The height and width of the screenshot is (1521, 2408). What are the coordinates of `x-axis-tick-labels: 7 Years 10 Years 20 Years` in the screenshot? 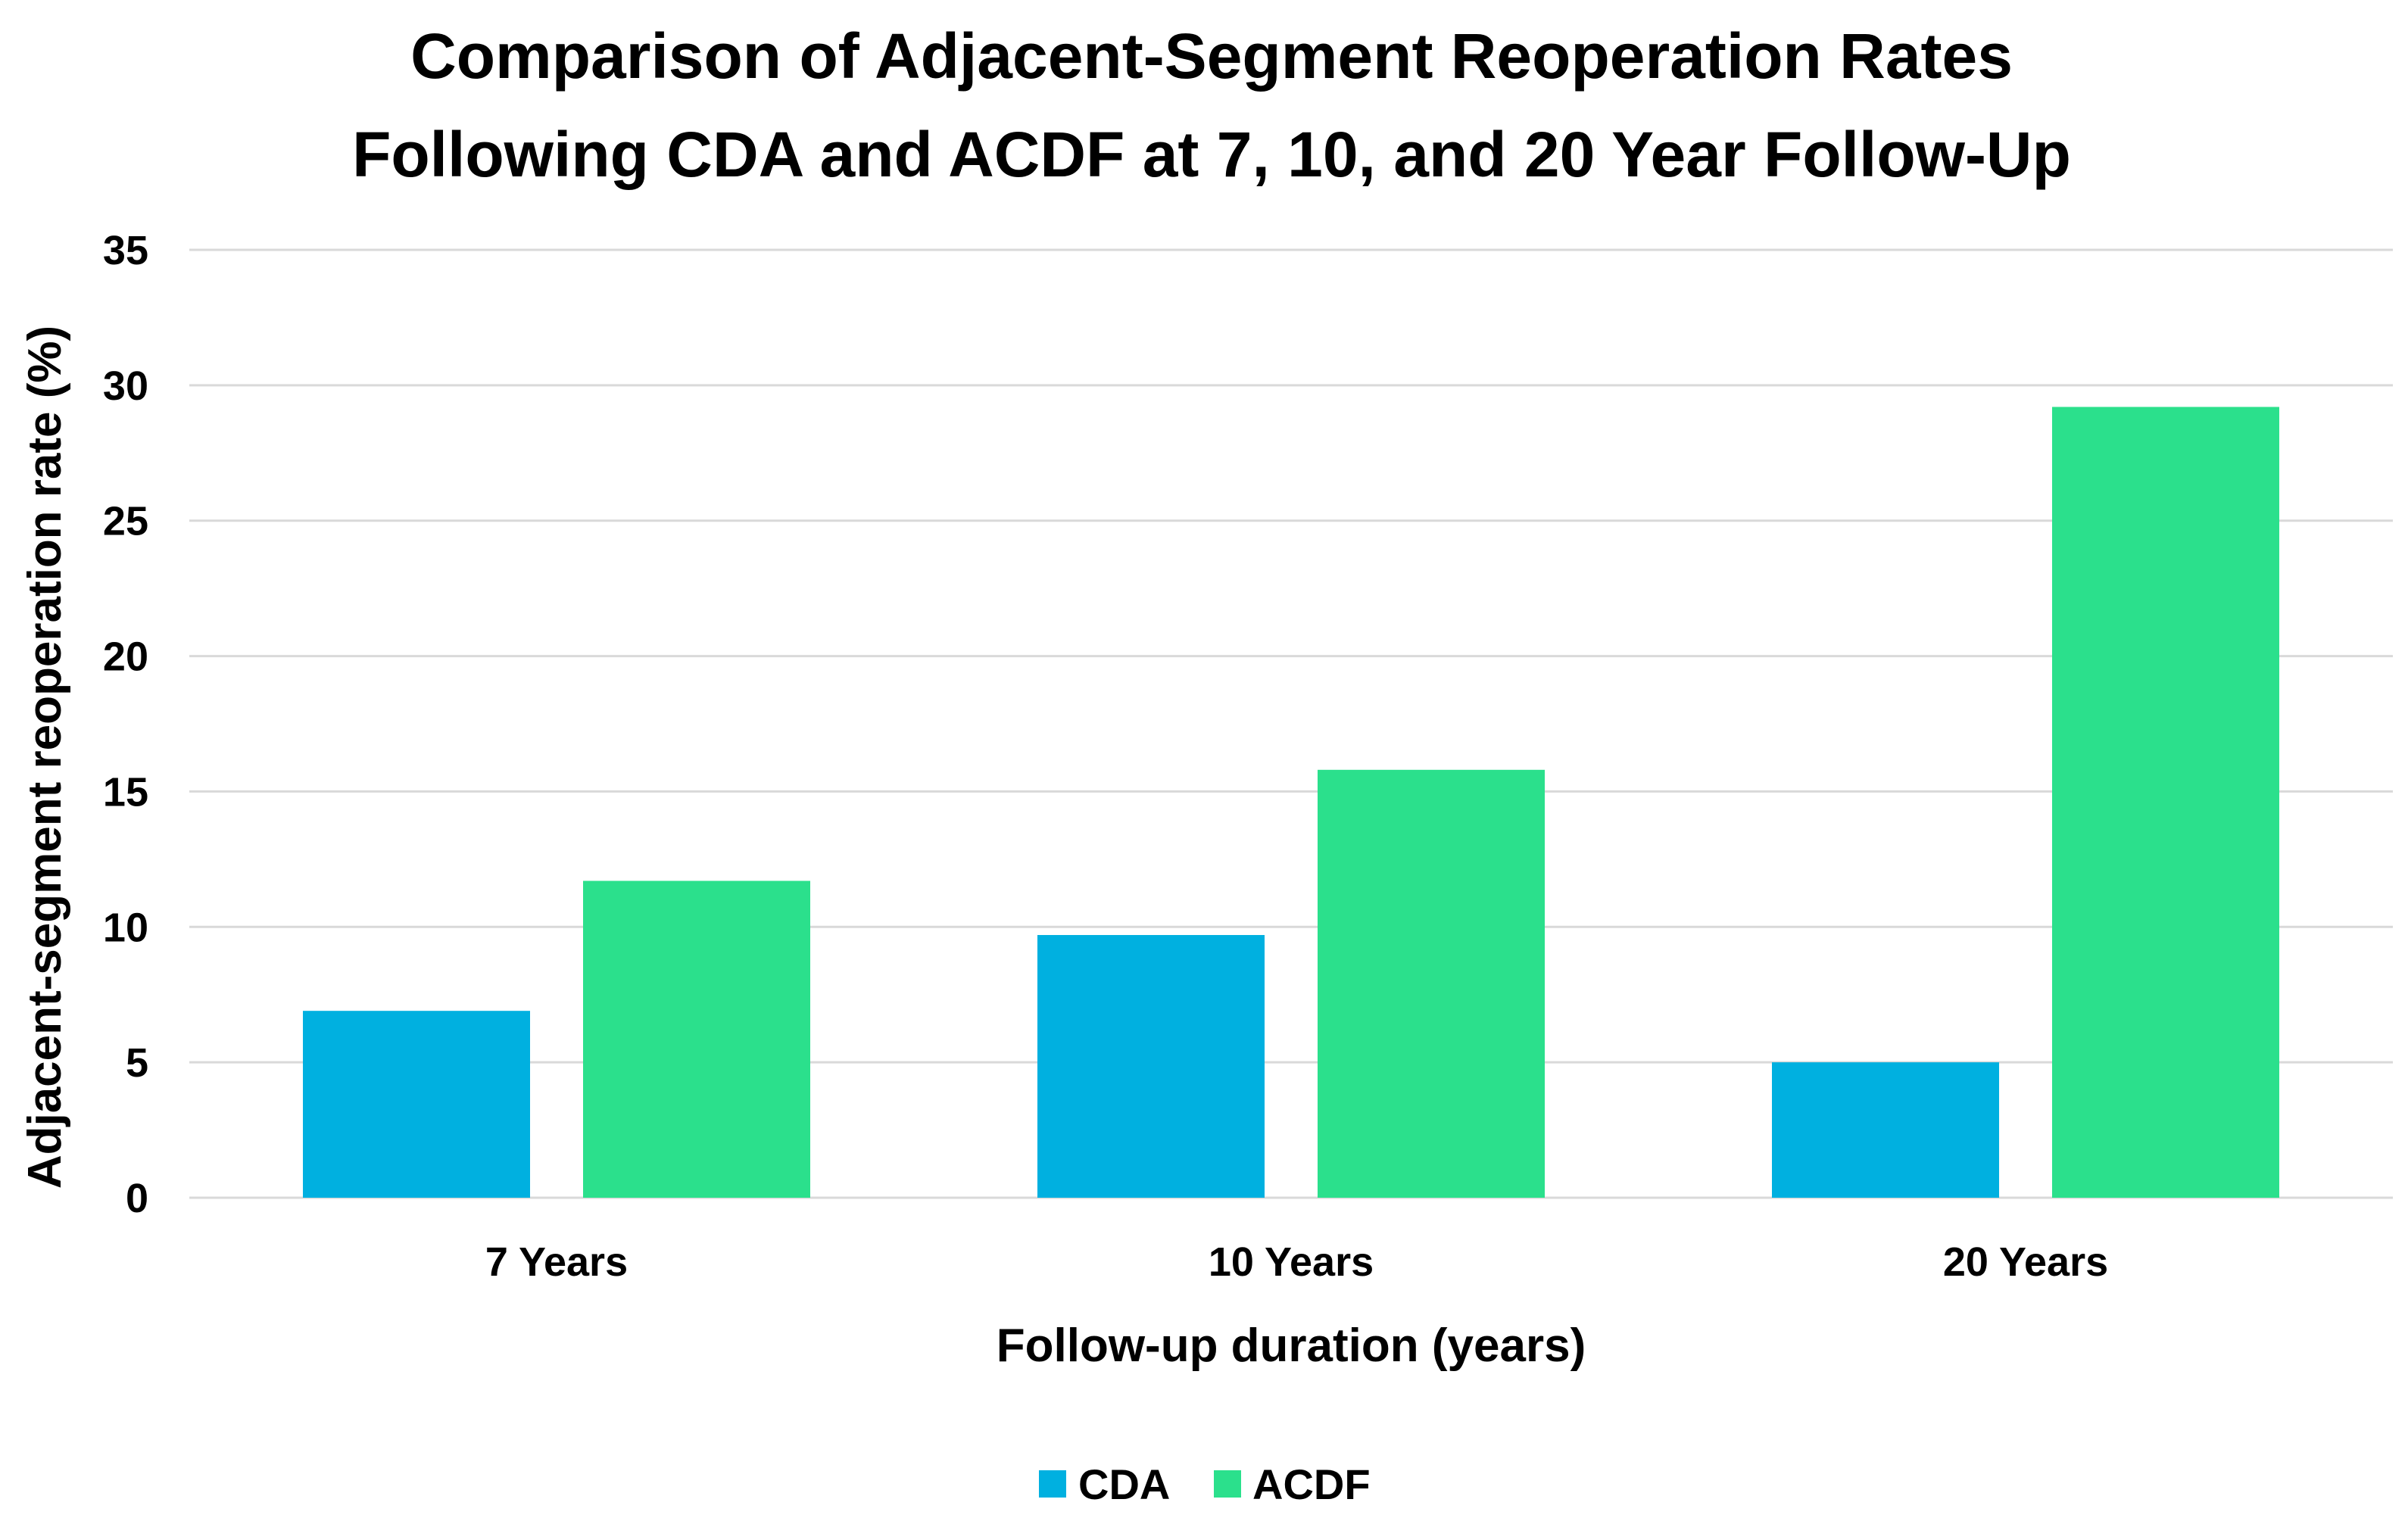 It's located at (1296, 1262).